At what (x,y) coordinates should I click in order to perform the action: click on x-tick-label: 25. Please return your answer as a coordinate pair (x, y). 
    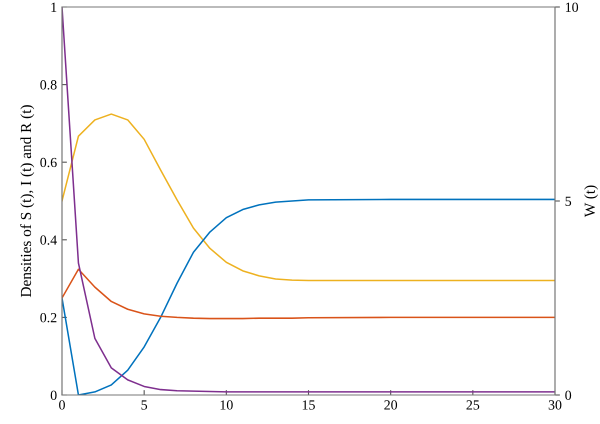
    Looking at the image, I should click on (473, 405).